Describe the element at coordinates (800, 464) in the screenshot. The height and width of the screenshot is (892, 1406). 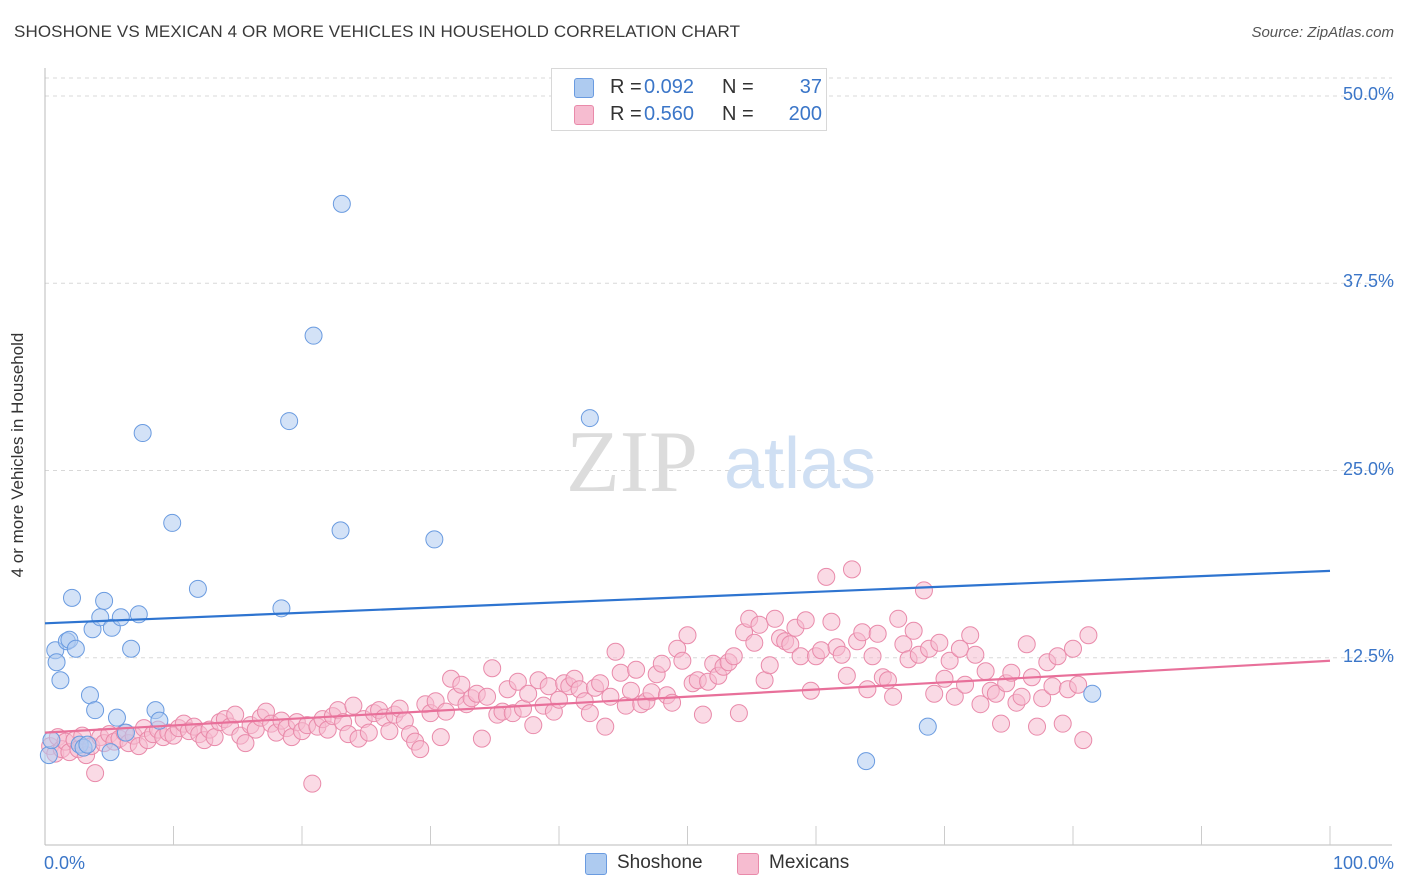
I see `watermark-atlas: atlas` at that location.